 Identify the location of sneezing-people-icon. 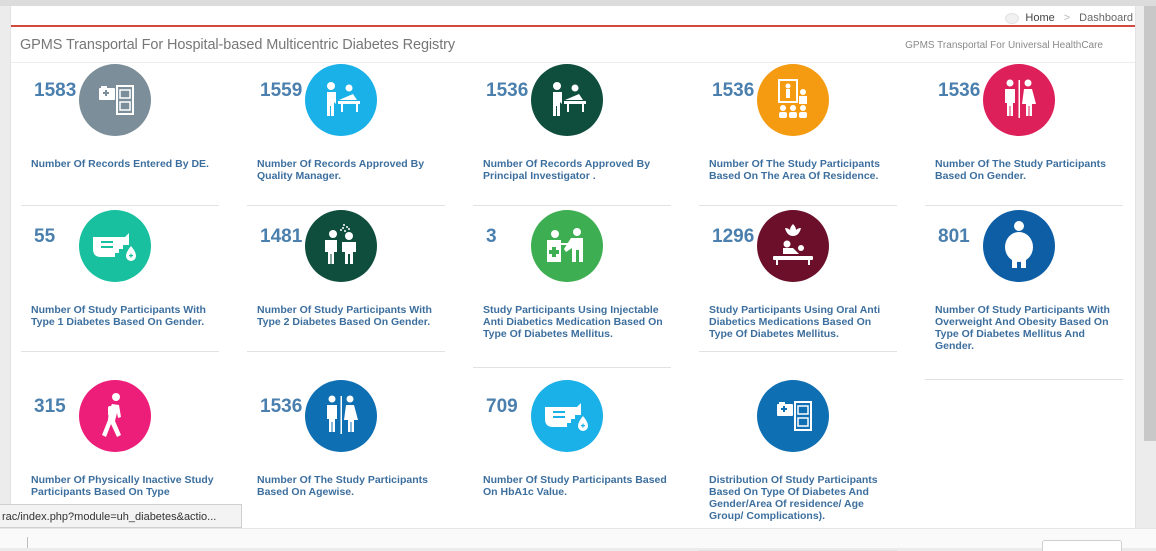
(341, 246).